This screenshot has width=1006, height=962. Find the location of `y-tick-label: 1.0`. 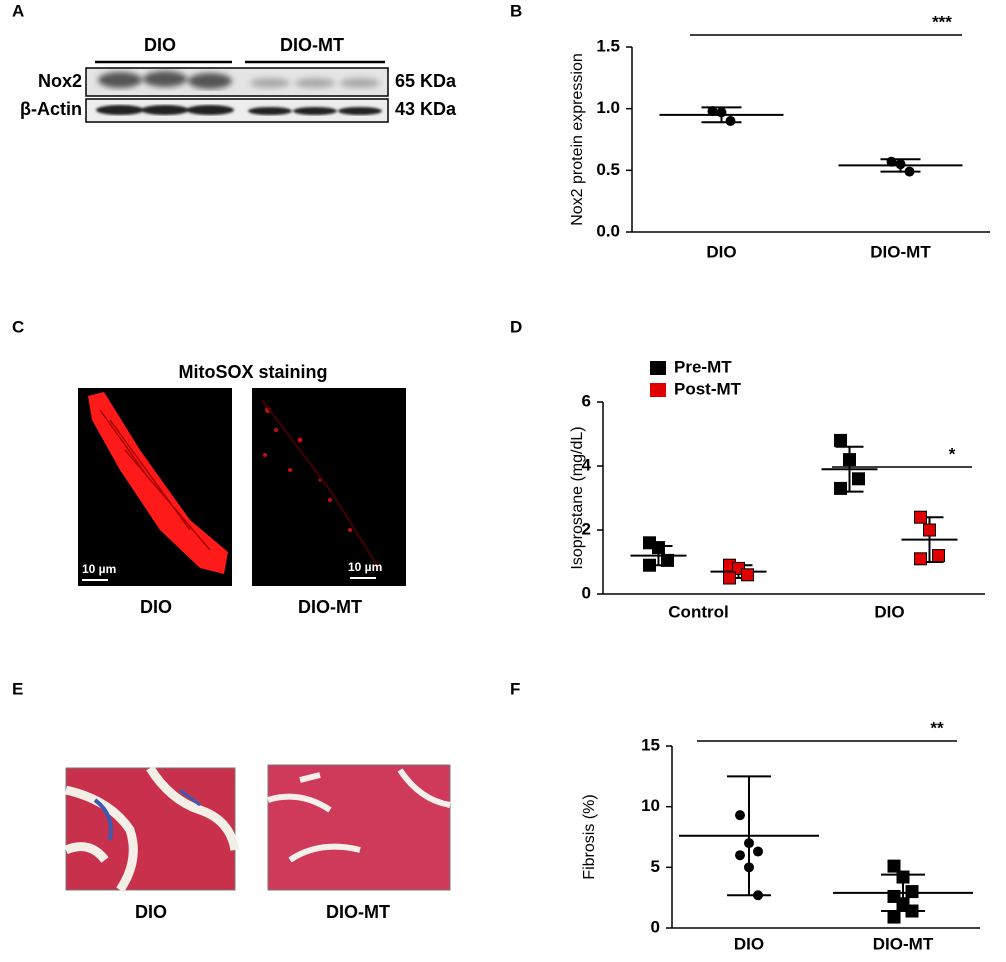

y-tick-label: 1.0 is located at coordinates (608, 107).